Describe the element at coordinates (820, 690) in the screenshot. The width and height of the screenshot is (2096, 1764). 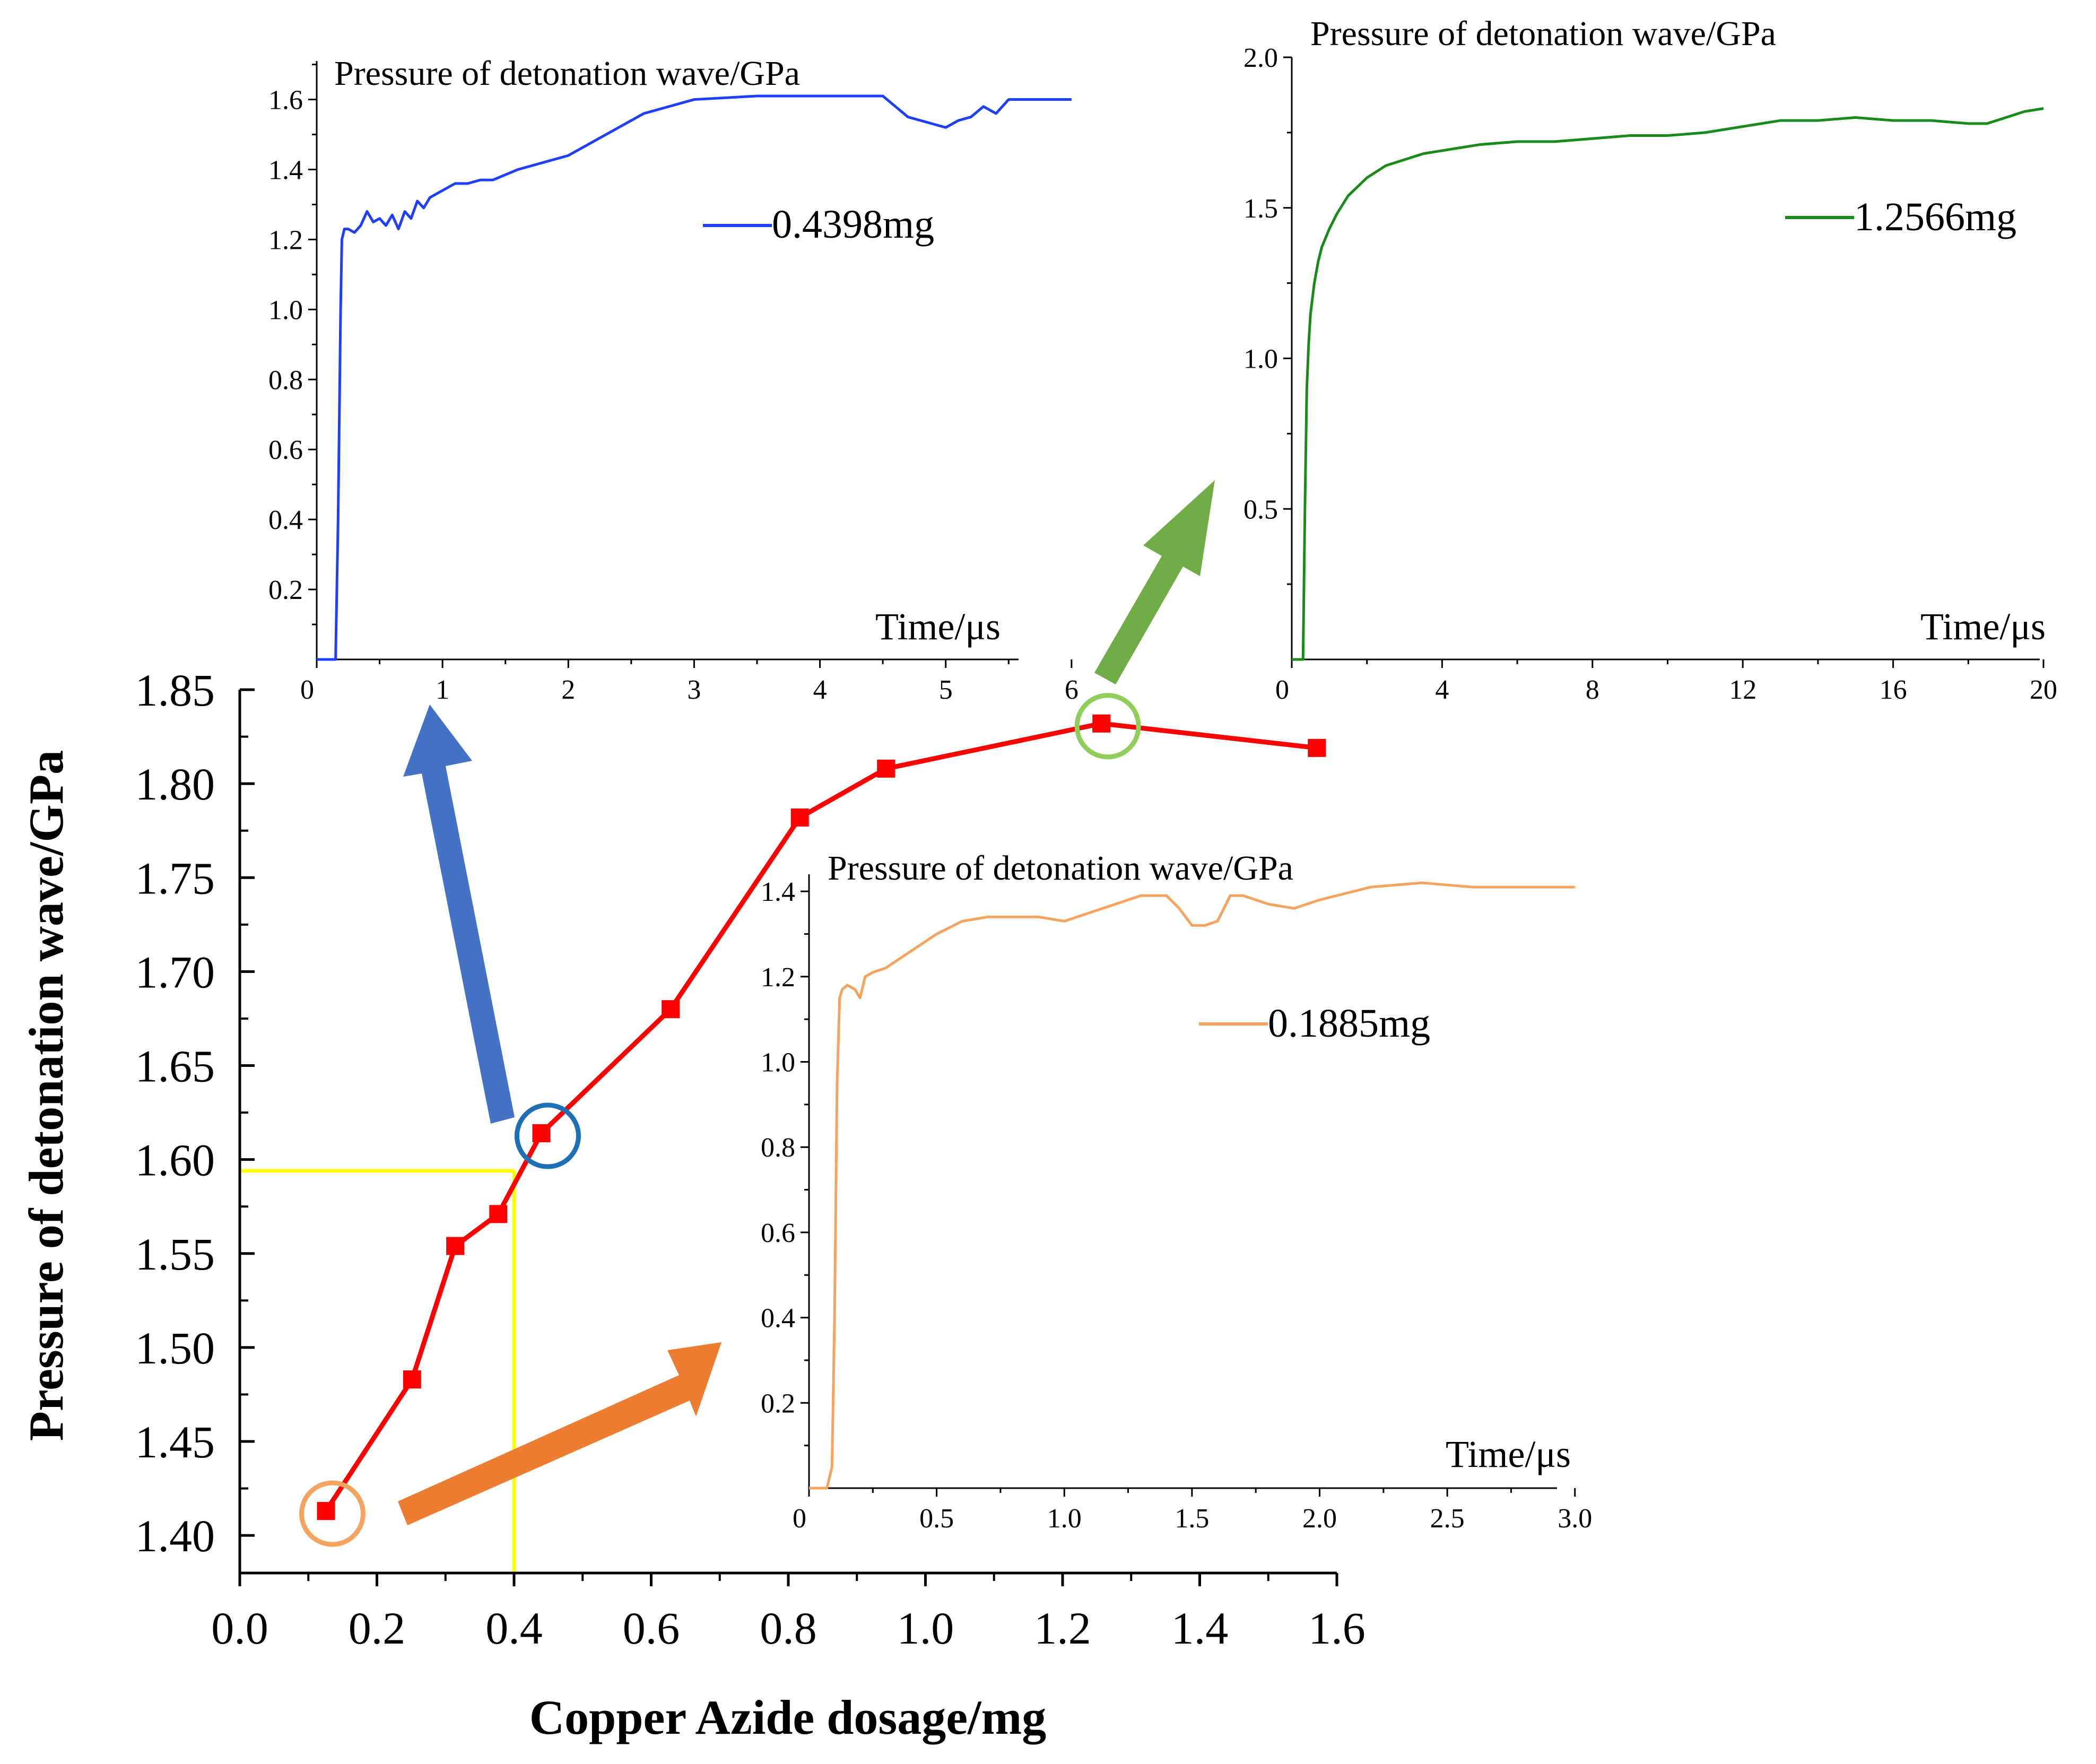
I see `inset-a-x-tick-label: 4` at that location.